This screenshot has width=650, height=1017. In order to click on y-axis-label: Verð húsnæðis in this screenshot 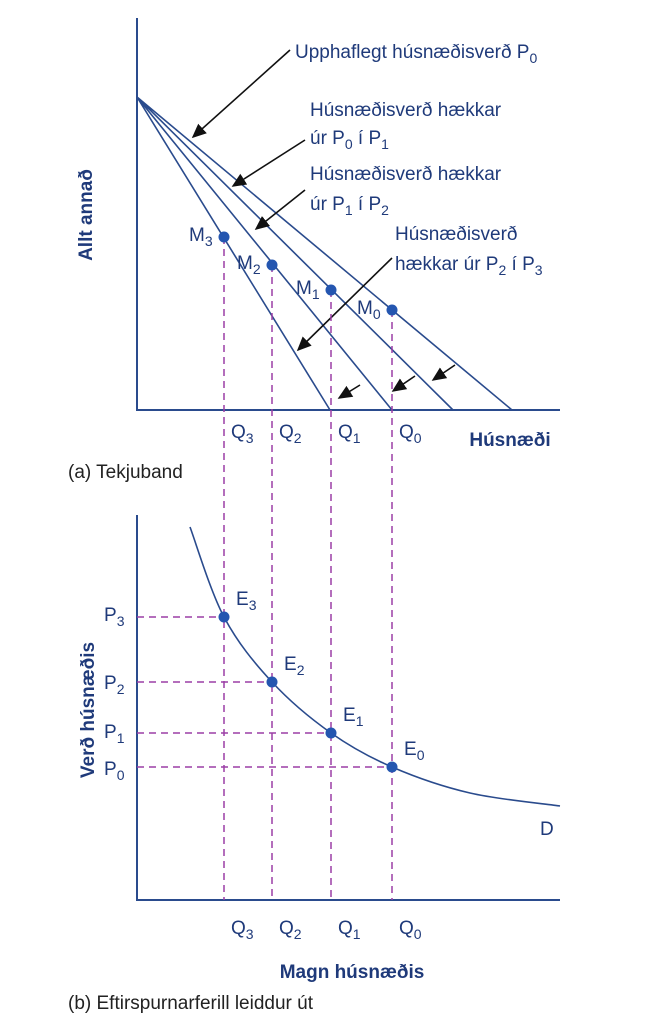, I will do `click(88, 710)`.